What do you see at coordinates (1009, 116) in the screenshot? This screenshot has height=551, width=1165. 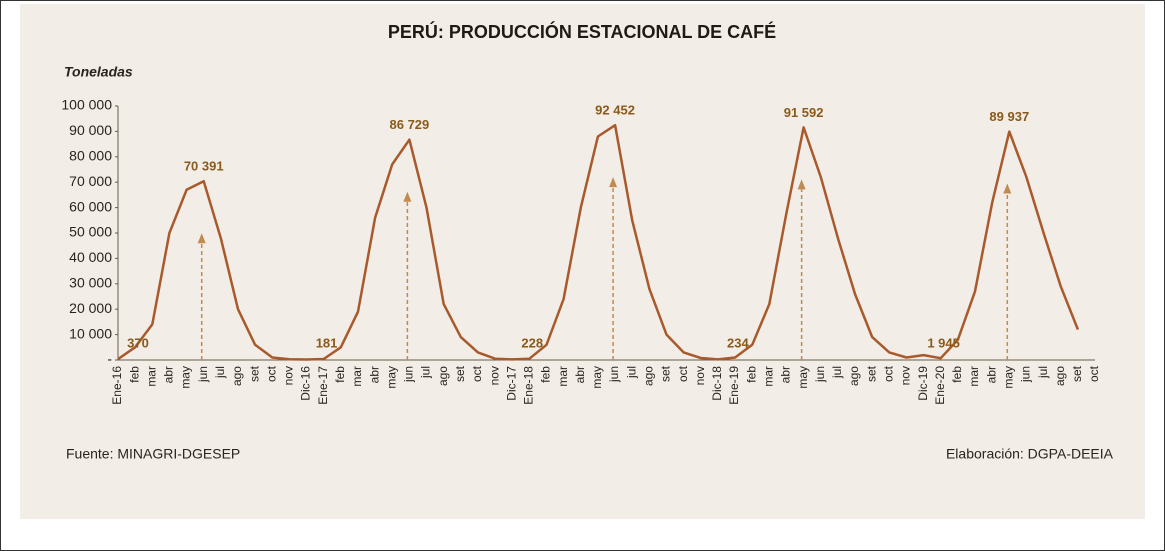 I see `data-label: 89 937` at bounding box center [1009, 116].